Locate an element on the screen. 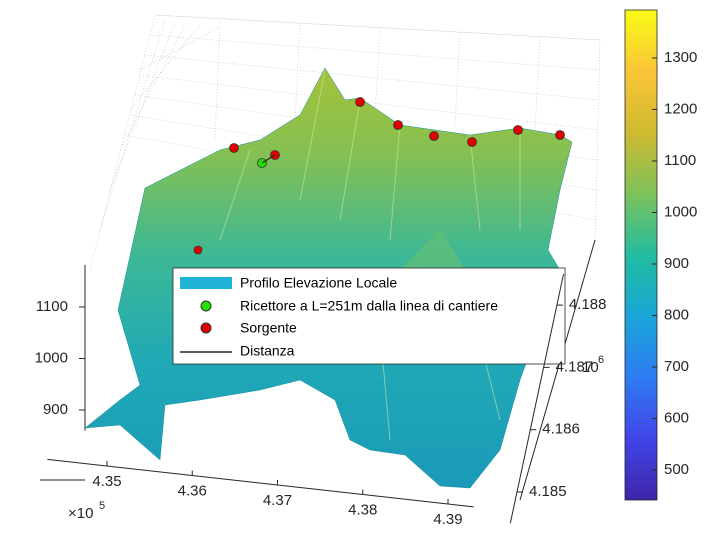 This screenshot has height=535, width=715. y-tick-label: 4.185 is located at coordinates (548, 491).